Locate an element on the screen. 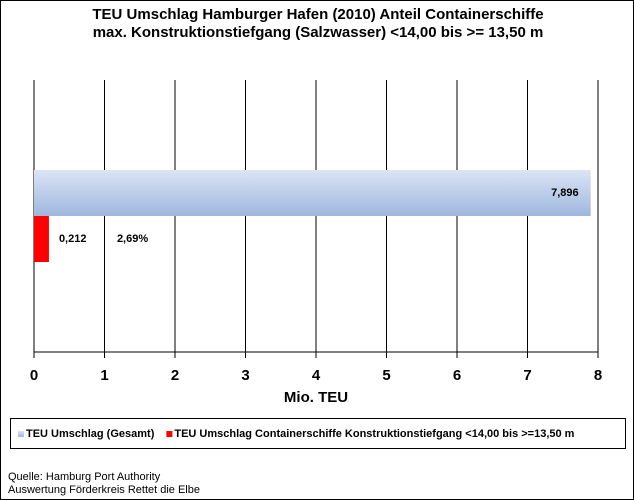 Image resolution: width=634 pixels, height=500 pixels. source: Auswertung Förderkreis Rettet die Elbe is located at coordinates (104, 490).